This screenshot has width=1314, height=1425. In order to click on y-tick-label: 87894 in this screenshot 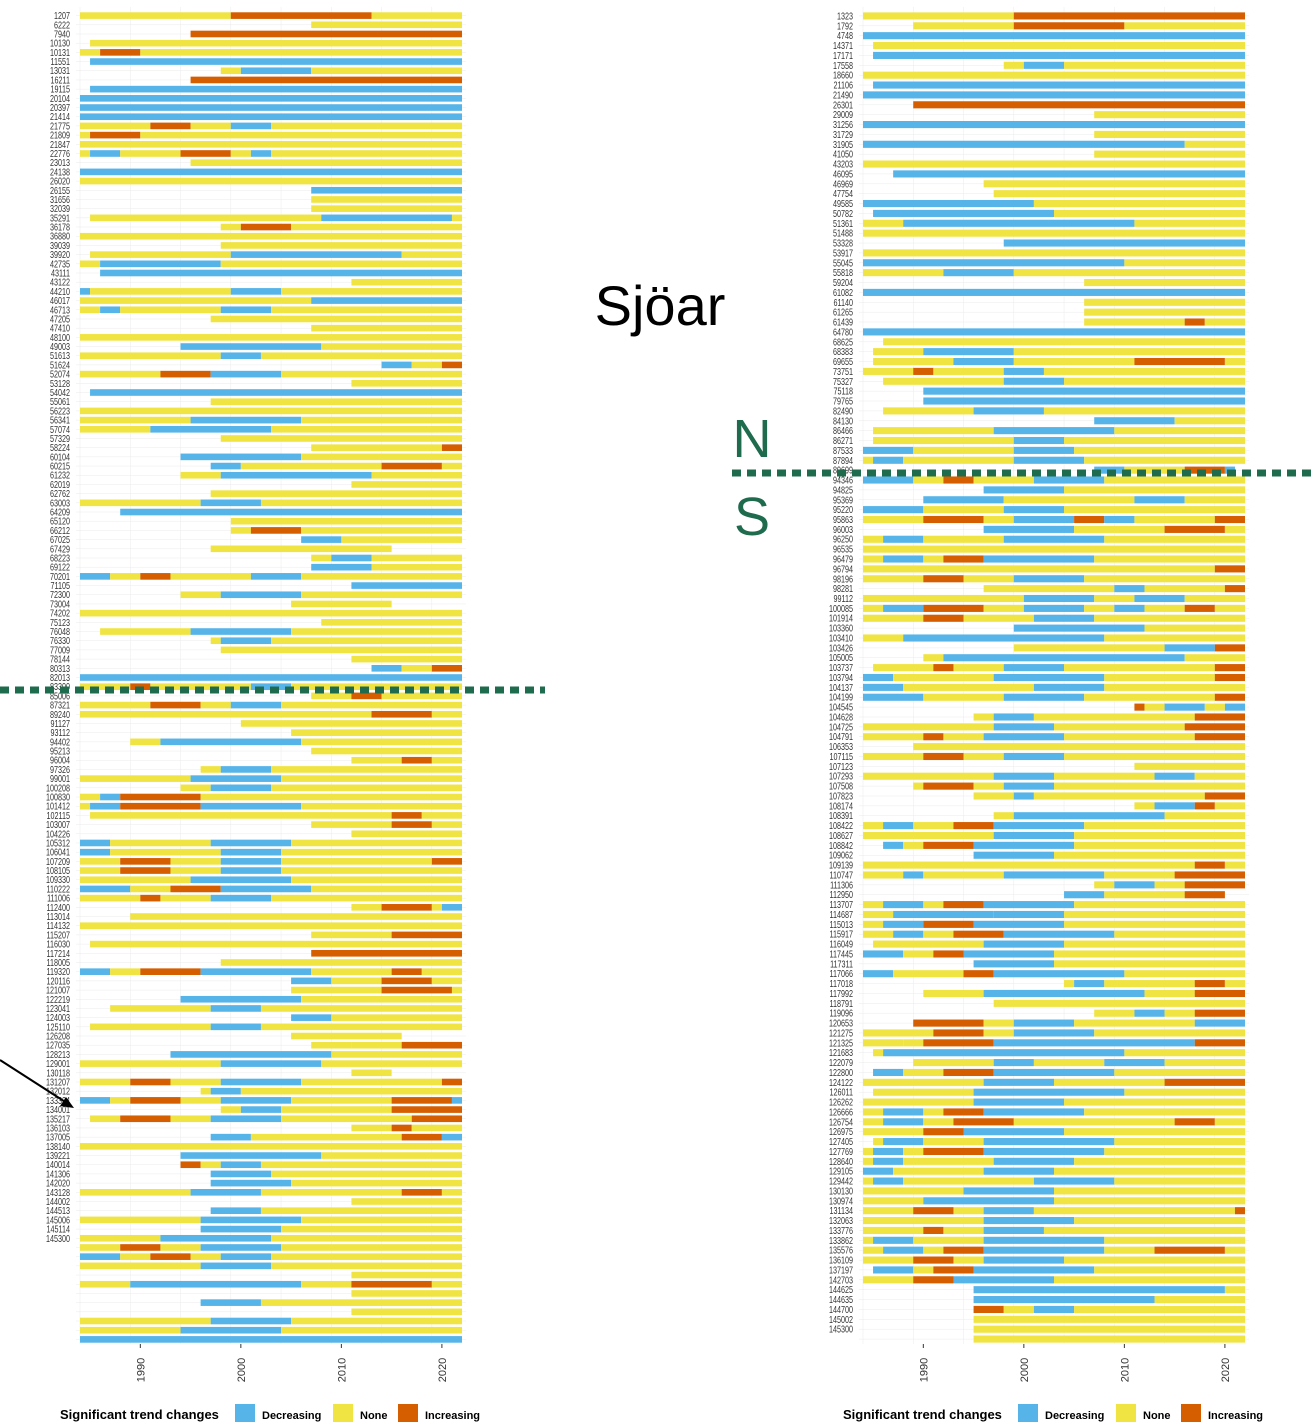, I will do `click(843, 460)`.